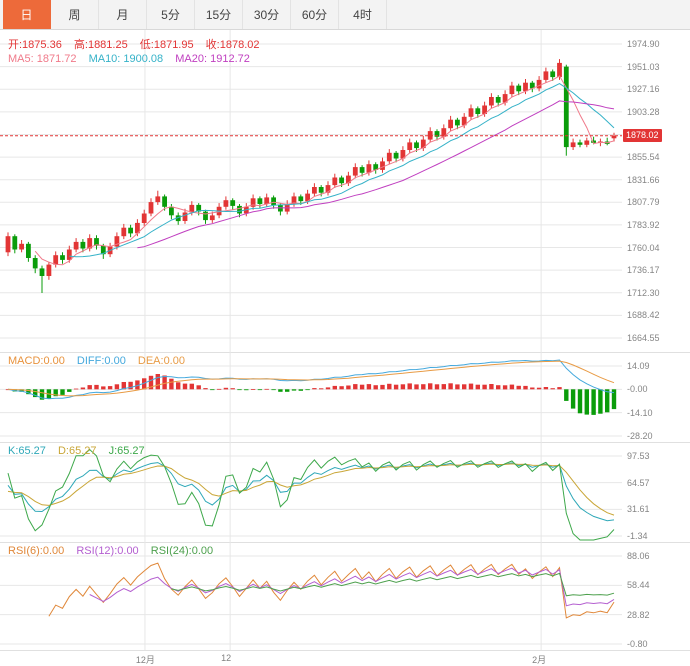 Image resolution: width=690 pixels, height=666 pixels. What do you see at coordinates (643, 44) in the screenshot?
I see `y-axis-label: 1974.90` at bounding box center [643, 44].